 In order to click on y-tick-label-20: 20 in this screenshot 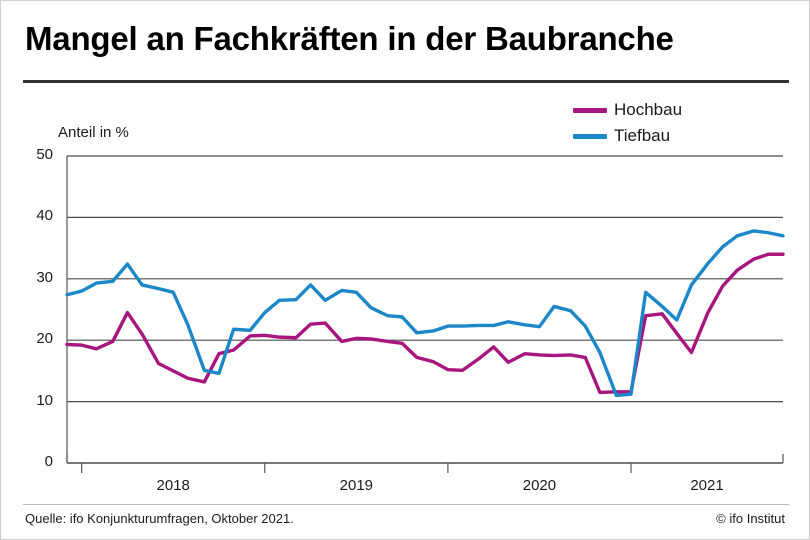, I will do `click(44, 339)`.